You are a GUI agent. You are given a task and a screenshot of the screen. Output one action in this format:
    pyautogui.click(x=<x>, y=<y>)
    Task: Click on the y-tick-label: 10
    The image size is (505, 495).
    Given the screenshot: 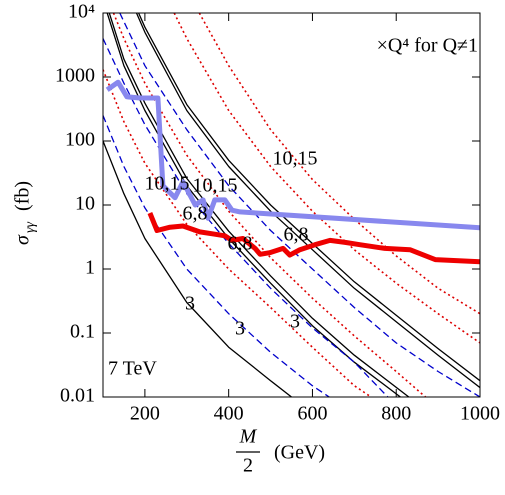 What is the action you would take?
    pyautogui.click(x=85, y=204)
    